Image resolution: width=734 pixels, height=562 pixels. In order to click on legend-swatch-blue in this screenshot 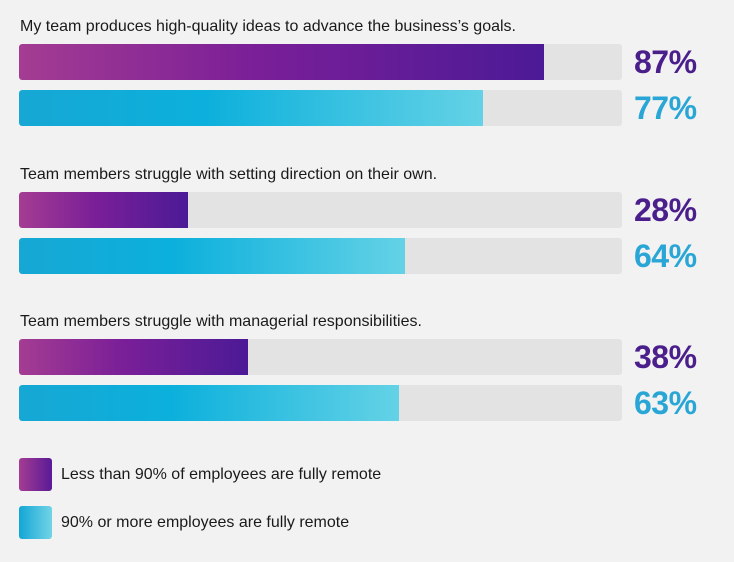, I will do `click(35, 522)`.